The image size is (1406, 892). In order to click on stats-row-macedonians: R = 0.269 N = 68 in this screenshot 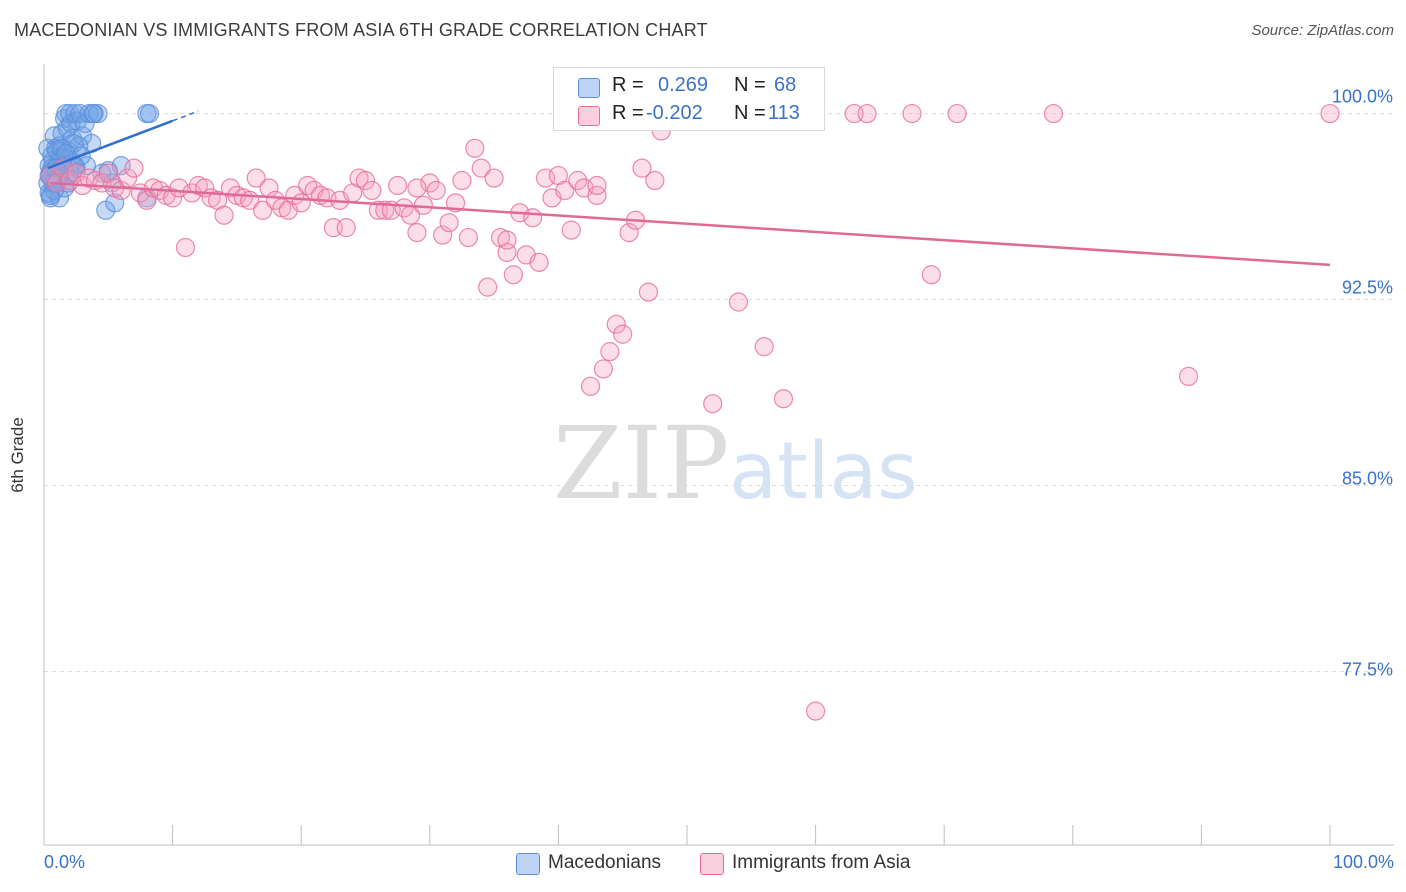, I will do `click(689, 88)`.